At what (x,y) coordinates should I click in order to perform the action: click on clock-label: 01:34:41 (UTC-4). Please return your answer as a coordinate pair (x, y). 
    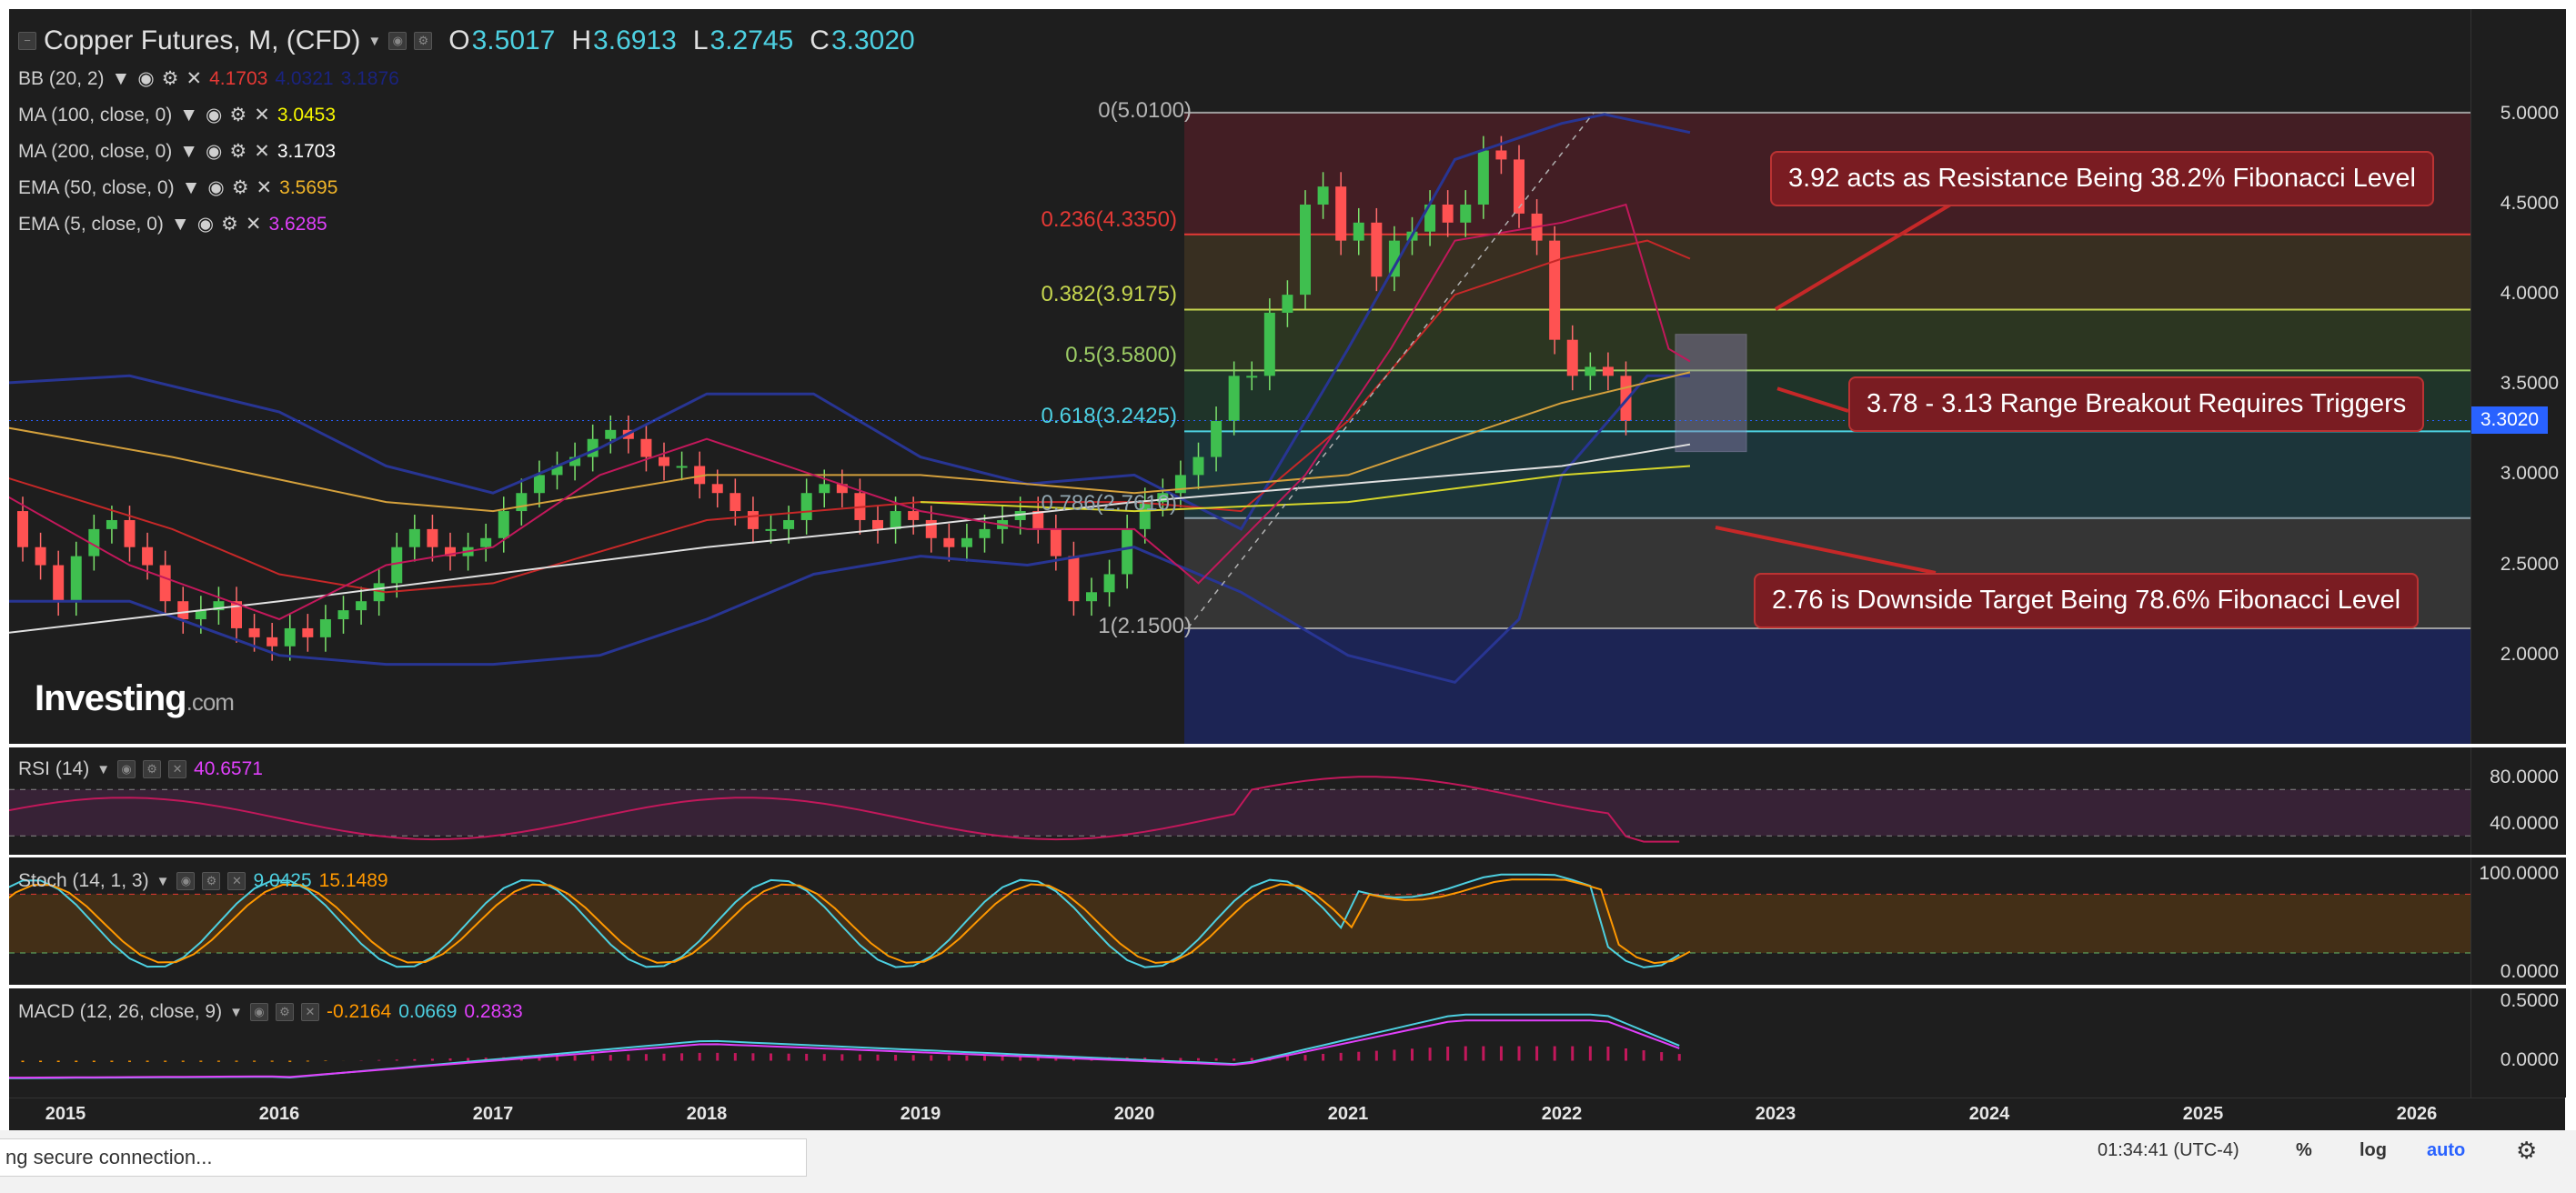
    Looking at the image, I should click on (2168, 1150).